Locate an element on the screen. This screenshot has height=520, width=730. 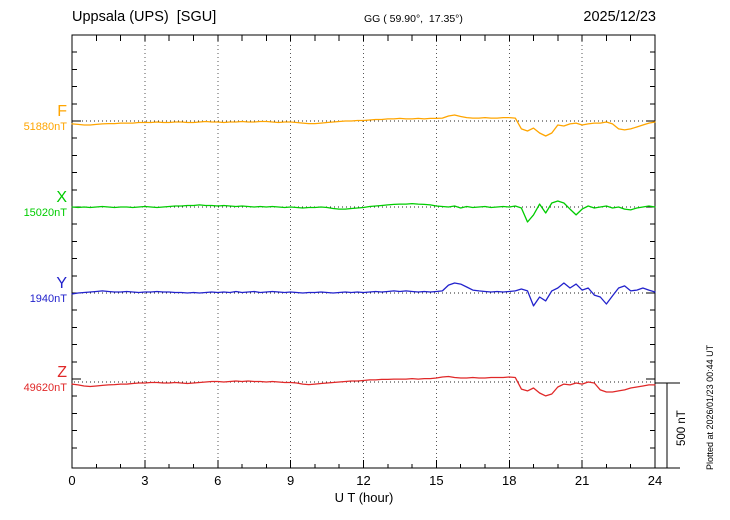
component-letter-f: F is located at coordinates (62, 111).